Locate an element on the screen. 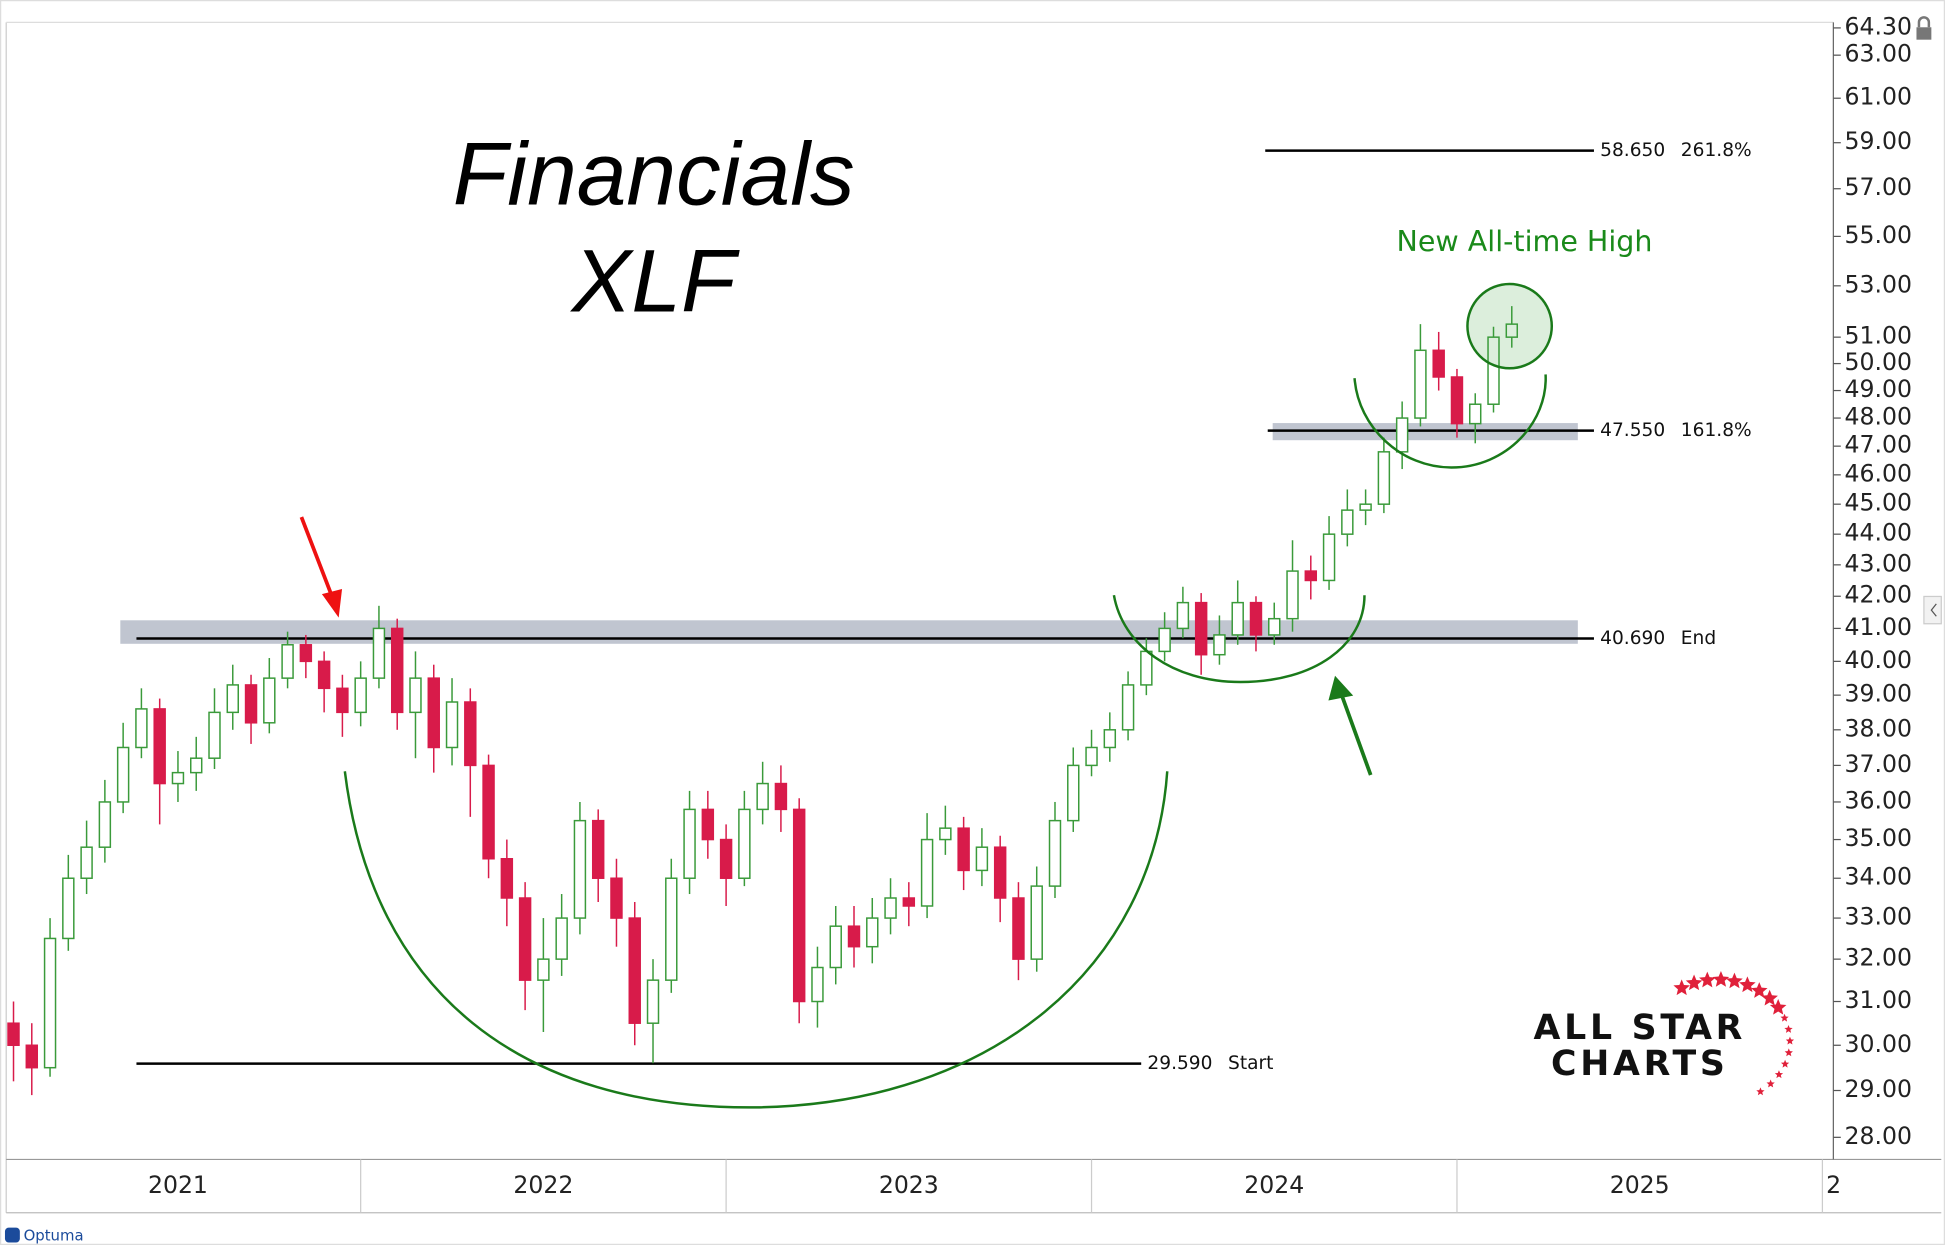 The height and width of the screenshot is (1245, 1945). x-tick-label: 2023 is located at coordinates (909, 1185).